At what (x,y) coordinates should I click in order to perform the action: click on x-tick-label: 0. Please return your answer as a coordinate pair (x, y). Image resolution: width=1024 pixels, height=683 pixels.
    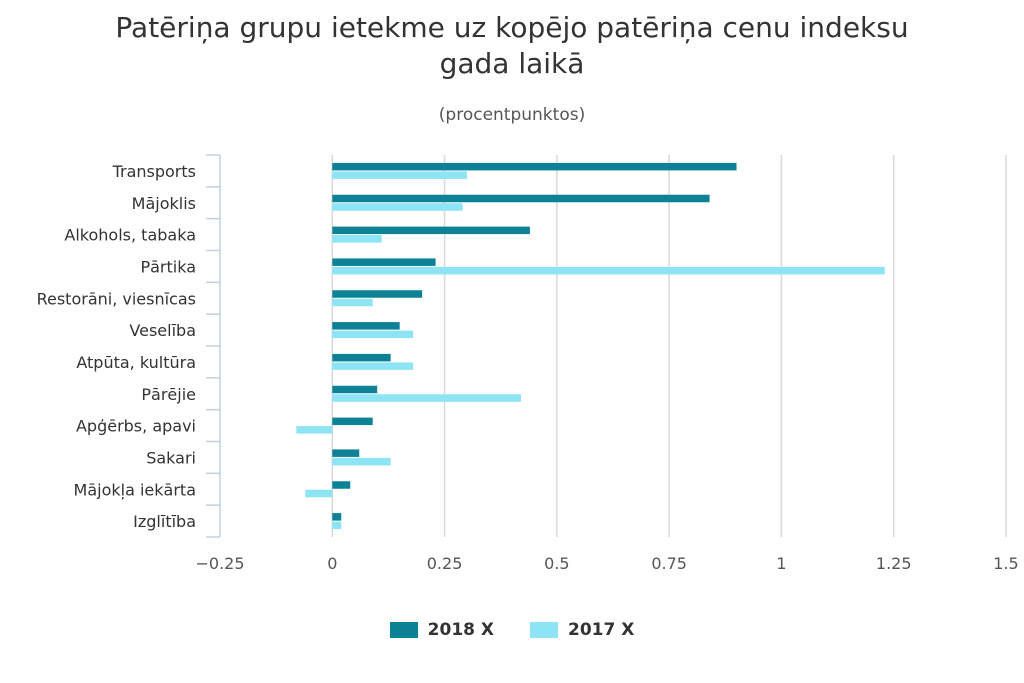
    Looking at the image, I should click on (332, 563).